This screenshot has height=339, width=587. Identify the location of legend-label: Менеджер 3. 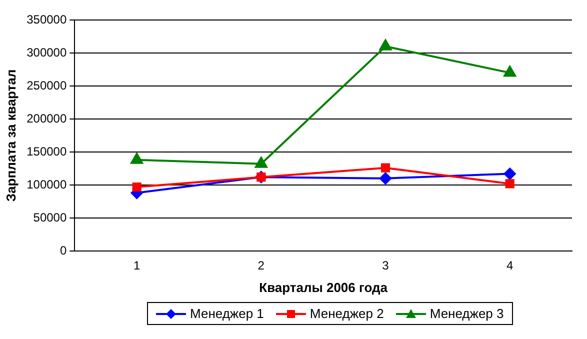
(467, 313).